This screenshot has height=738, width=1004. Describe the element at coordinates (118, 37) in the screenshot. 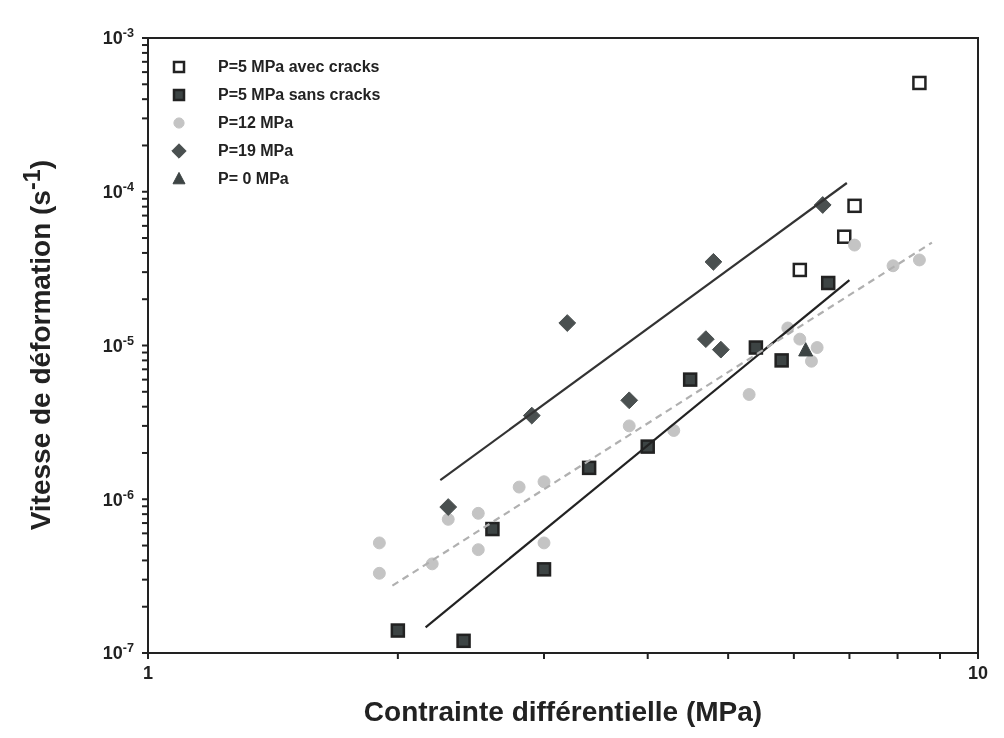

I see `y-tick-label: 10$^{-3}$` at that location.